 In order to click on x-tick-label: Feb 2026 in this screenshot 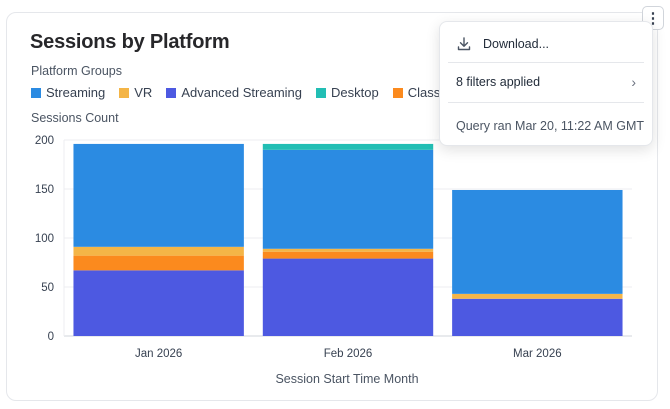, I will do `click(348, 354)`.